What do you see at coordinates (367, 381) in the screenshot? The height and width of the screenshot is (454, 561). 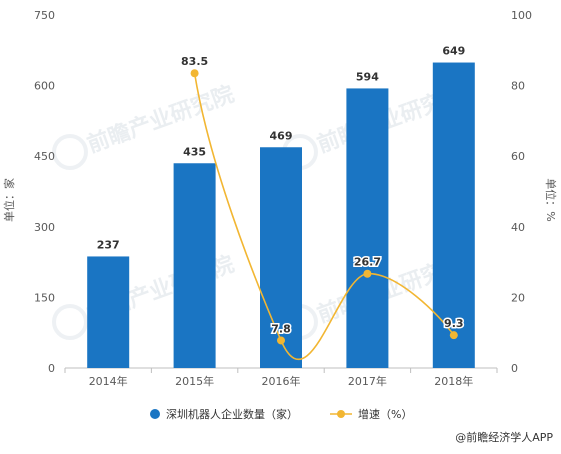 I see `x-tick-label: 2017年` at bounding box center [367, 381].